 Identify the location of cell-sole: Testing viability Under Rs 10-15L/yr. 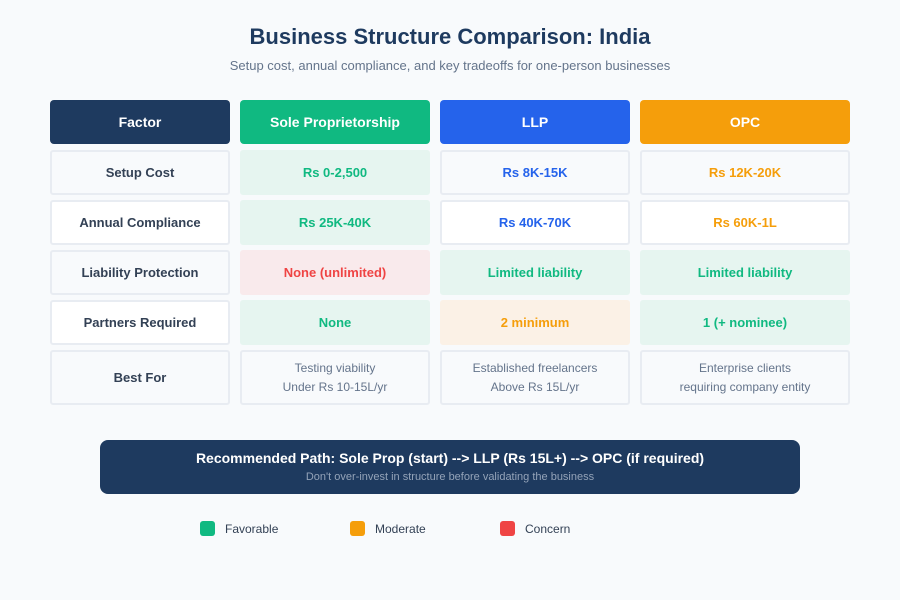
(335, 377).